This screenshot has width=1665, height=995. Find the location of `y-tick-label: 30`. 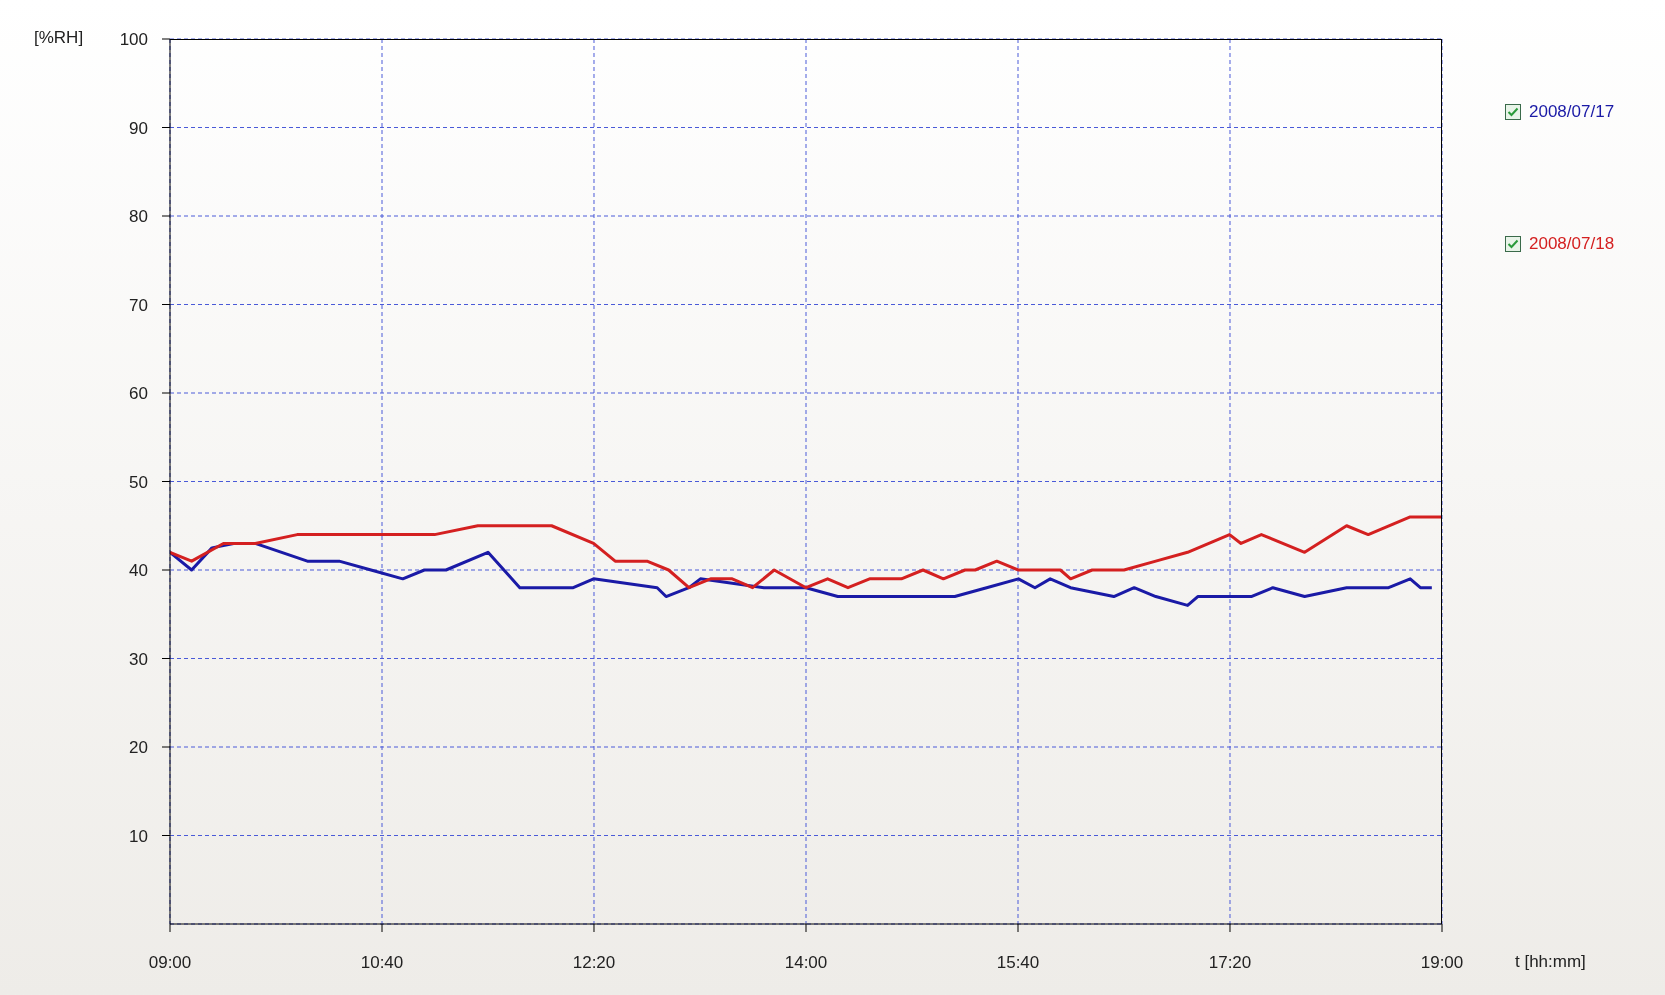

y-tick-label: 30 is located at coordinates (138, 659).